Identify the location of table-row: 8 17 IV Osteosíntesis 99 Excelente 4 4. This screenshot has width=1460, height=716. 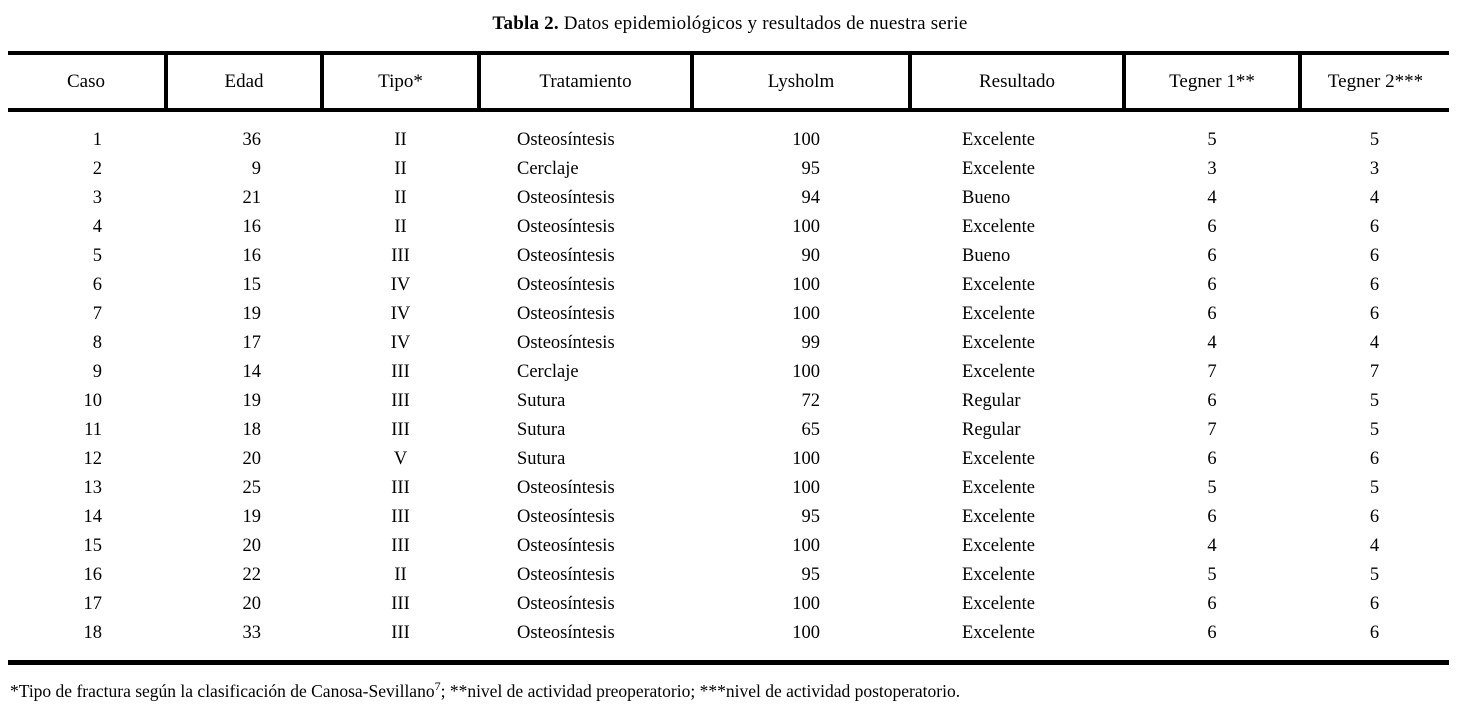
(728, 343).